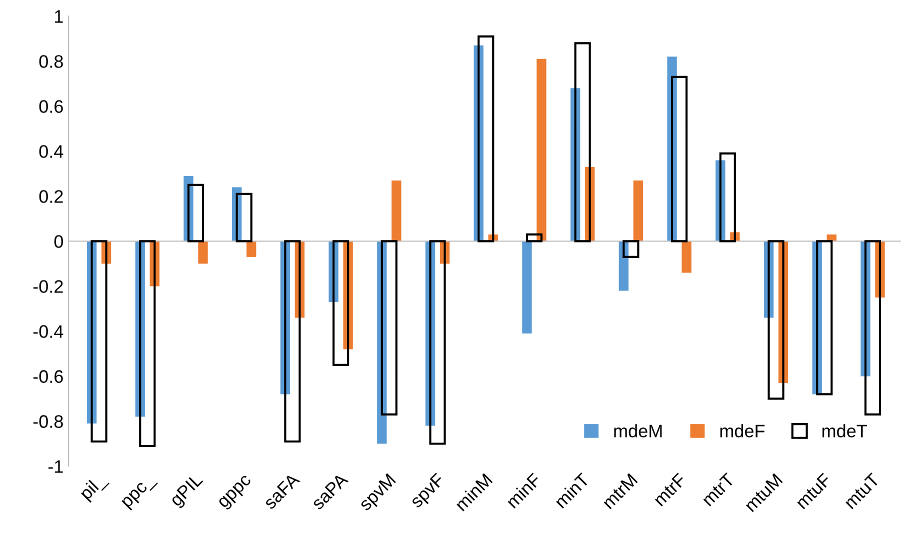 This screenshot has width=914, height=539. Describe the element at coordinates (48, 421) in the screenshot. I see `y-tick-label: -0.8` at that location.